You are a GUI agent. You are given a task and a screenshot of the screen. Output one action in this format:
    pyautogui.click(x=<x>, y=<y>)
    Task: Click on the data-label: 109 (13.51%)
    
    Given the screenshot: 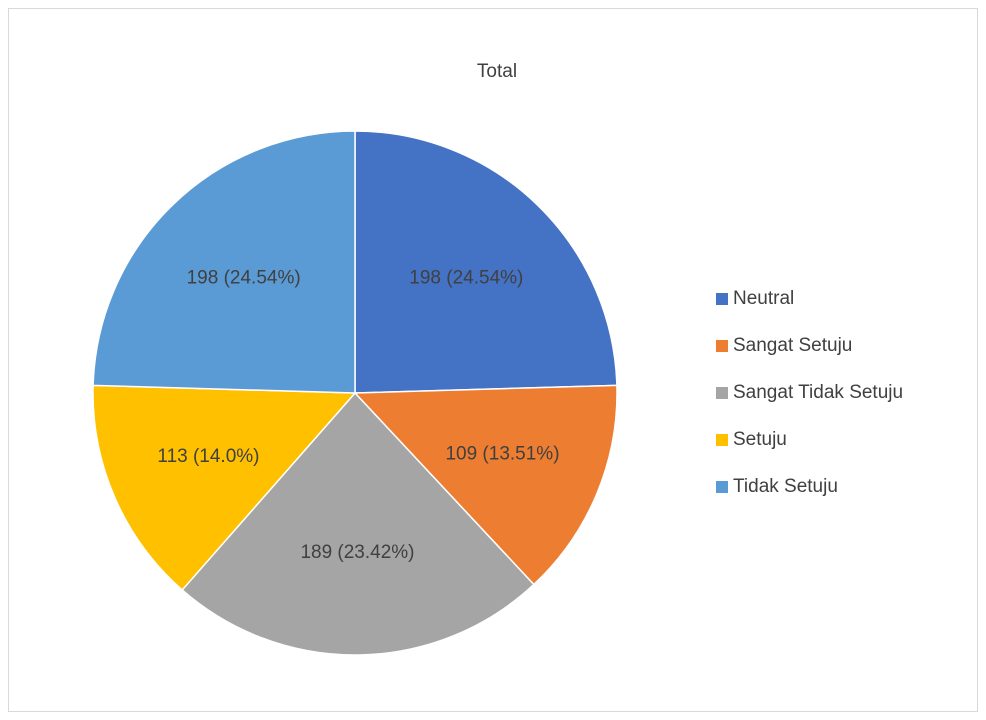 What is the action you would take?
    pyautogui.click(x=502, y=454)
    